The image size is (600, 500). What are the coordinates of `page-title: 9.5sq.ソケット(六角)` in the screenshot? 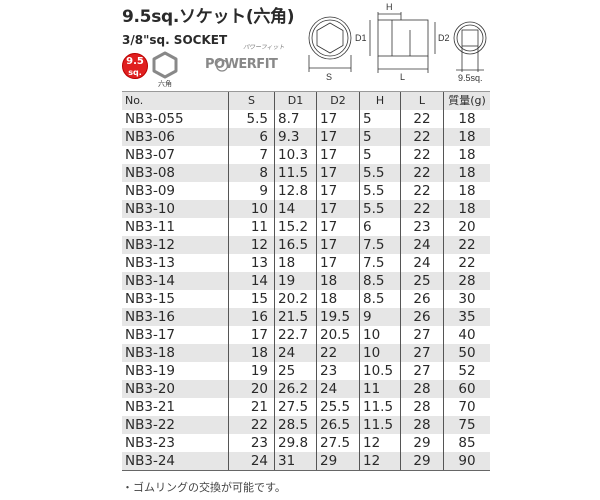 It's located at (208, 17).